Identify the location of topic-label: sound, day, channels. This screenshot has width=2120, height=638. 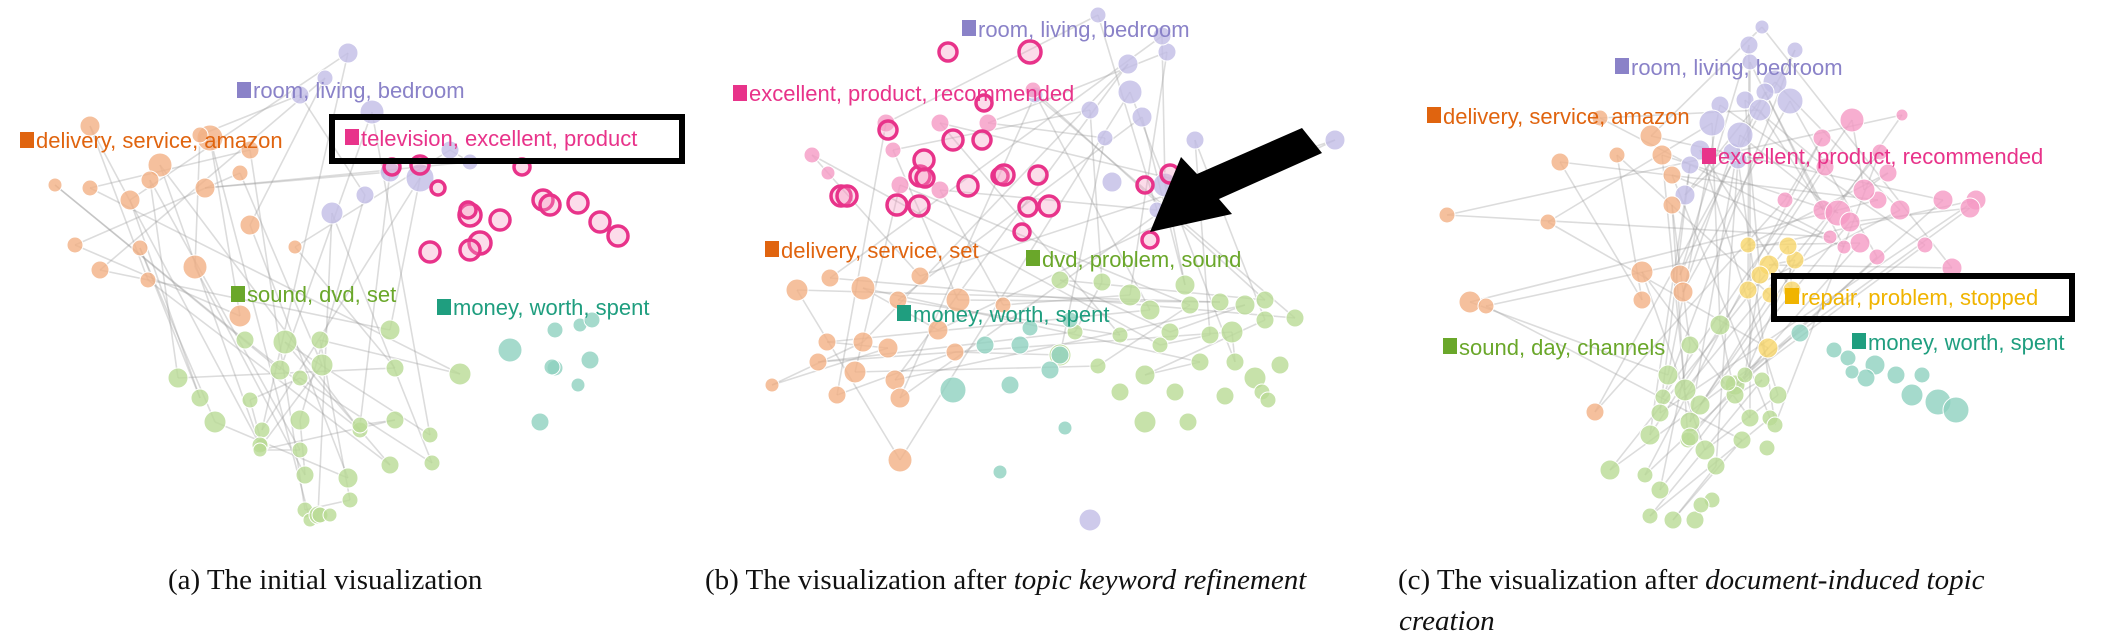
(1562, 347).